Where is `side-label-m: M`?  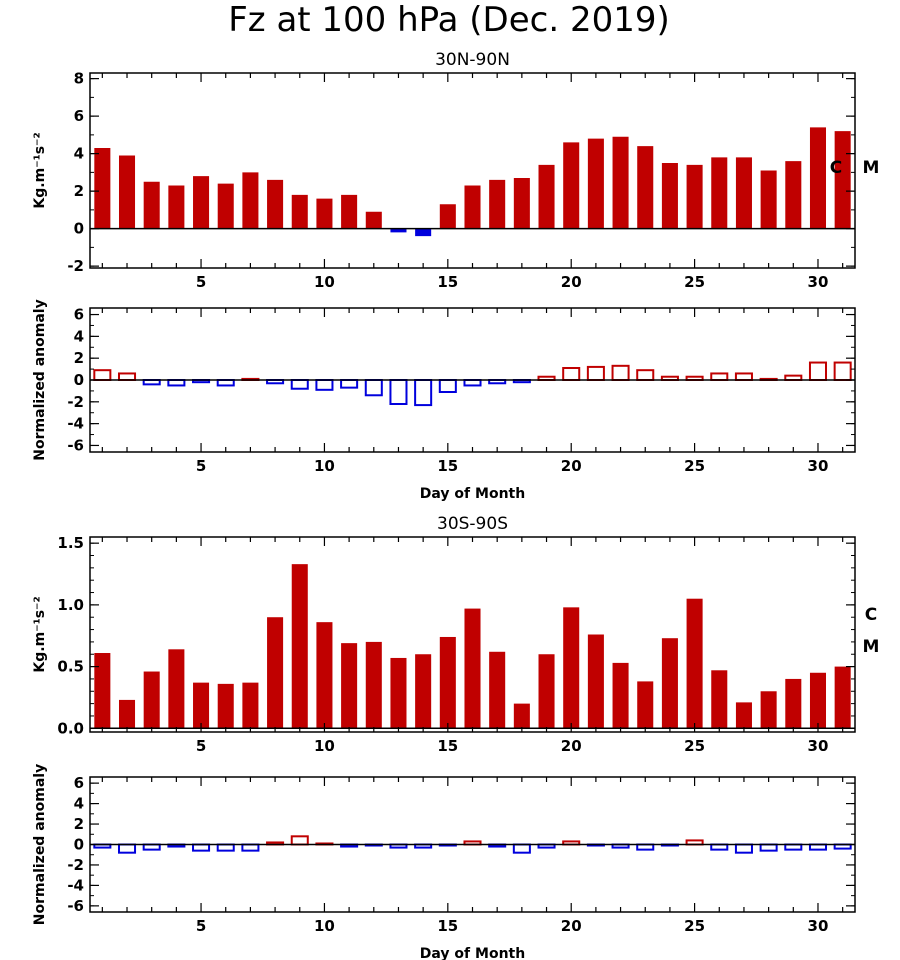 side-label-m: M is located at coordinates (871, 647).